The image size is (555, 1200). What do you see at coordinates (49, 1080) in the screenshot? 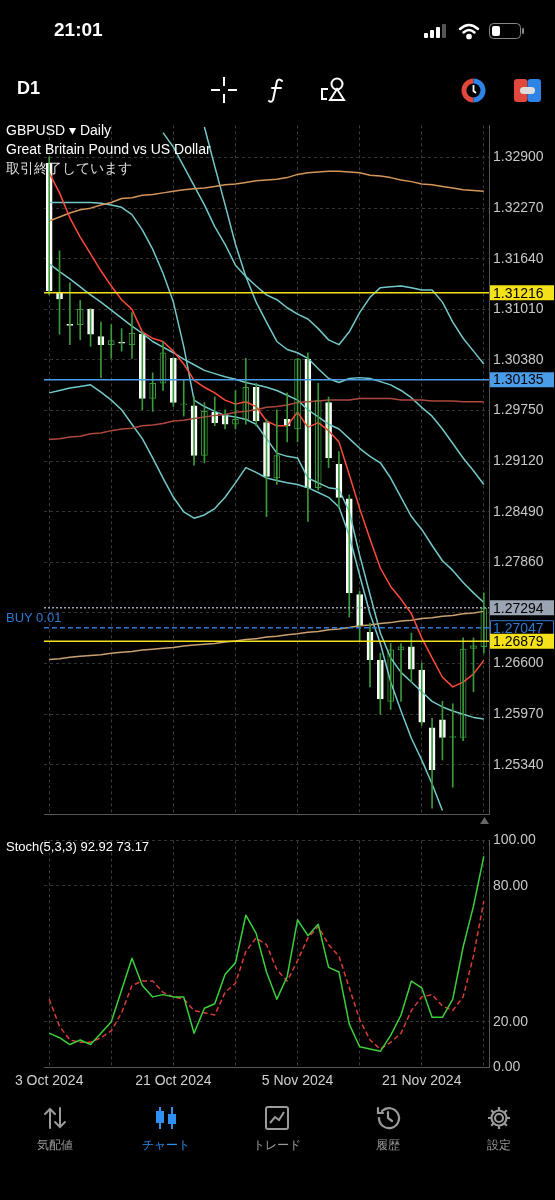
I see `x-tick-label: 3 Oct 2024` at bounding box center [49, 1080].